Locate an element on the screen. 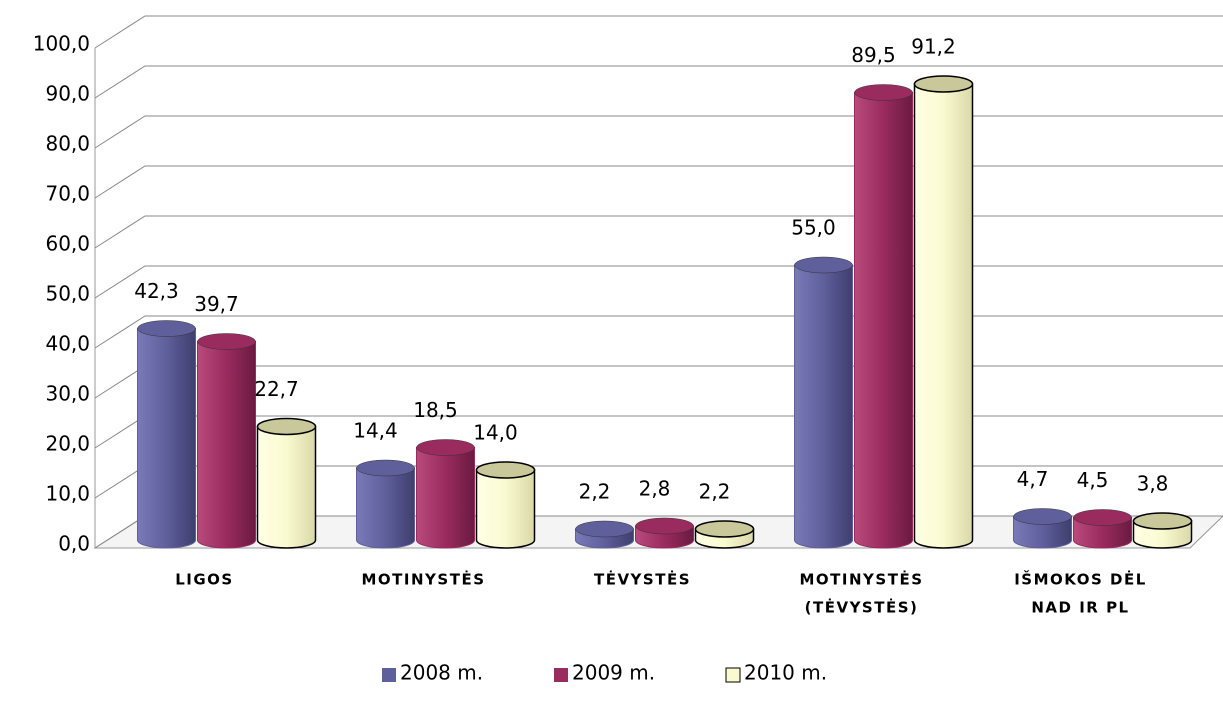 Image resolution: width=1223 pixels, height=719 pixels. data-label: 22,7 is located at coordinates (276, 389).